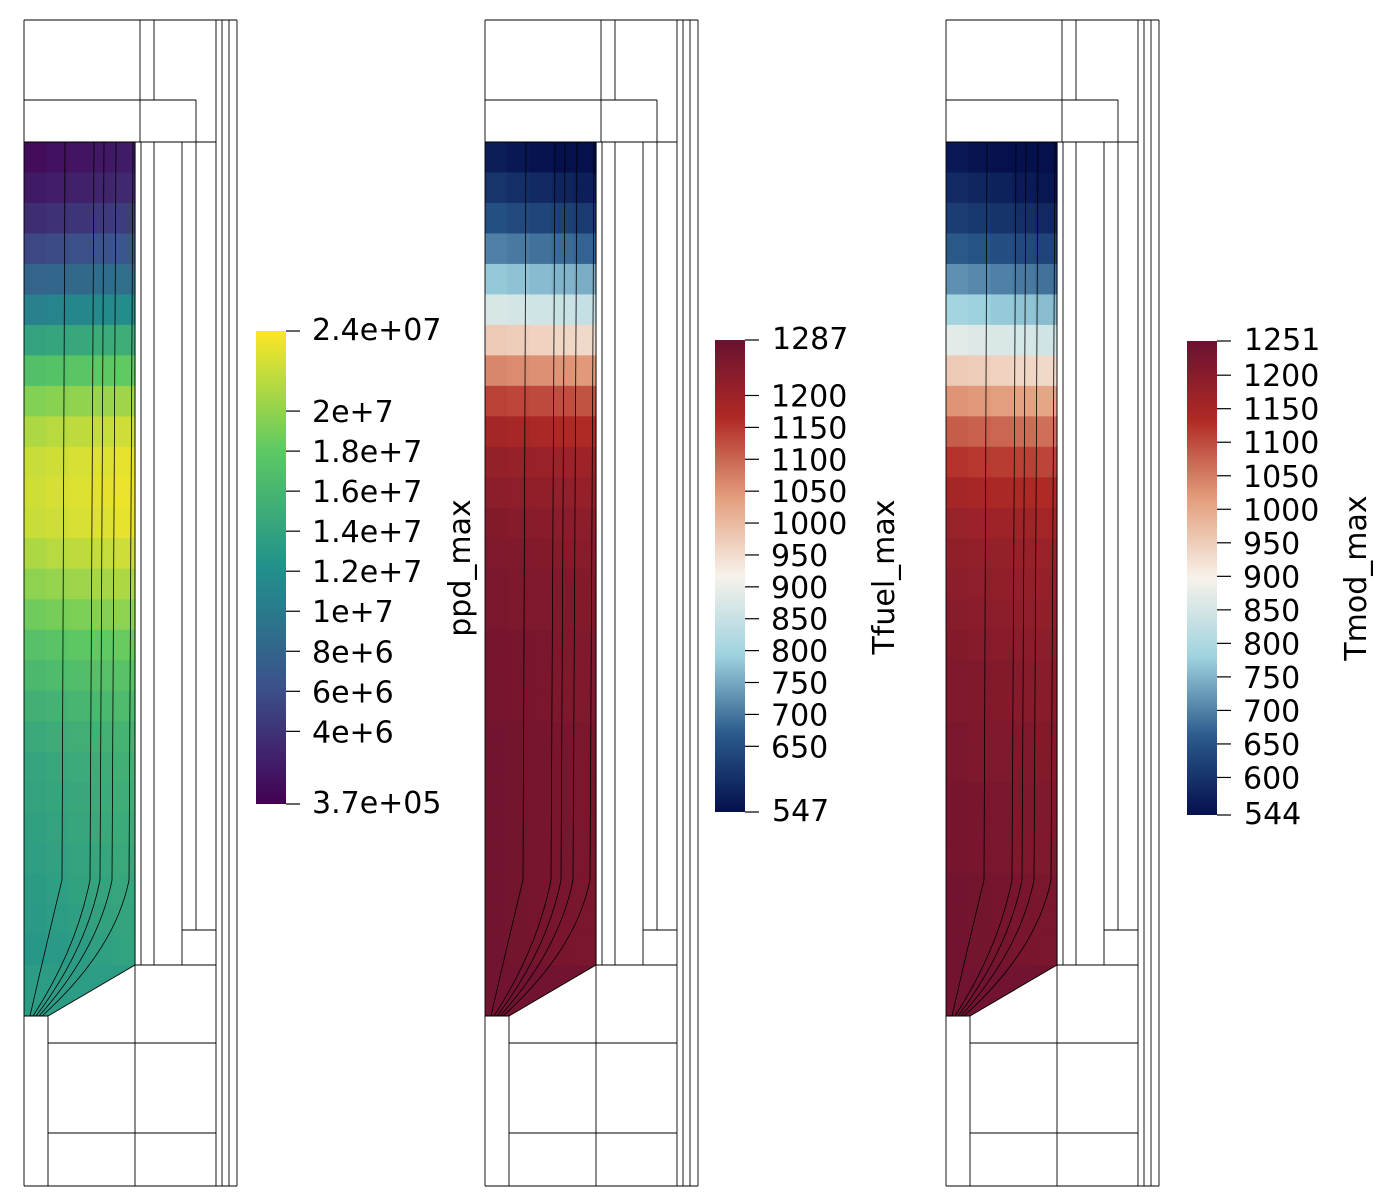 Image resolution: width=1388 pixels, height=1198 pixels. I want to click on scalar-bar-gradient, so click(730, 576).